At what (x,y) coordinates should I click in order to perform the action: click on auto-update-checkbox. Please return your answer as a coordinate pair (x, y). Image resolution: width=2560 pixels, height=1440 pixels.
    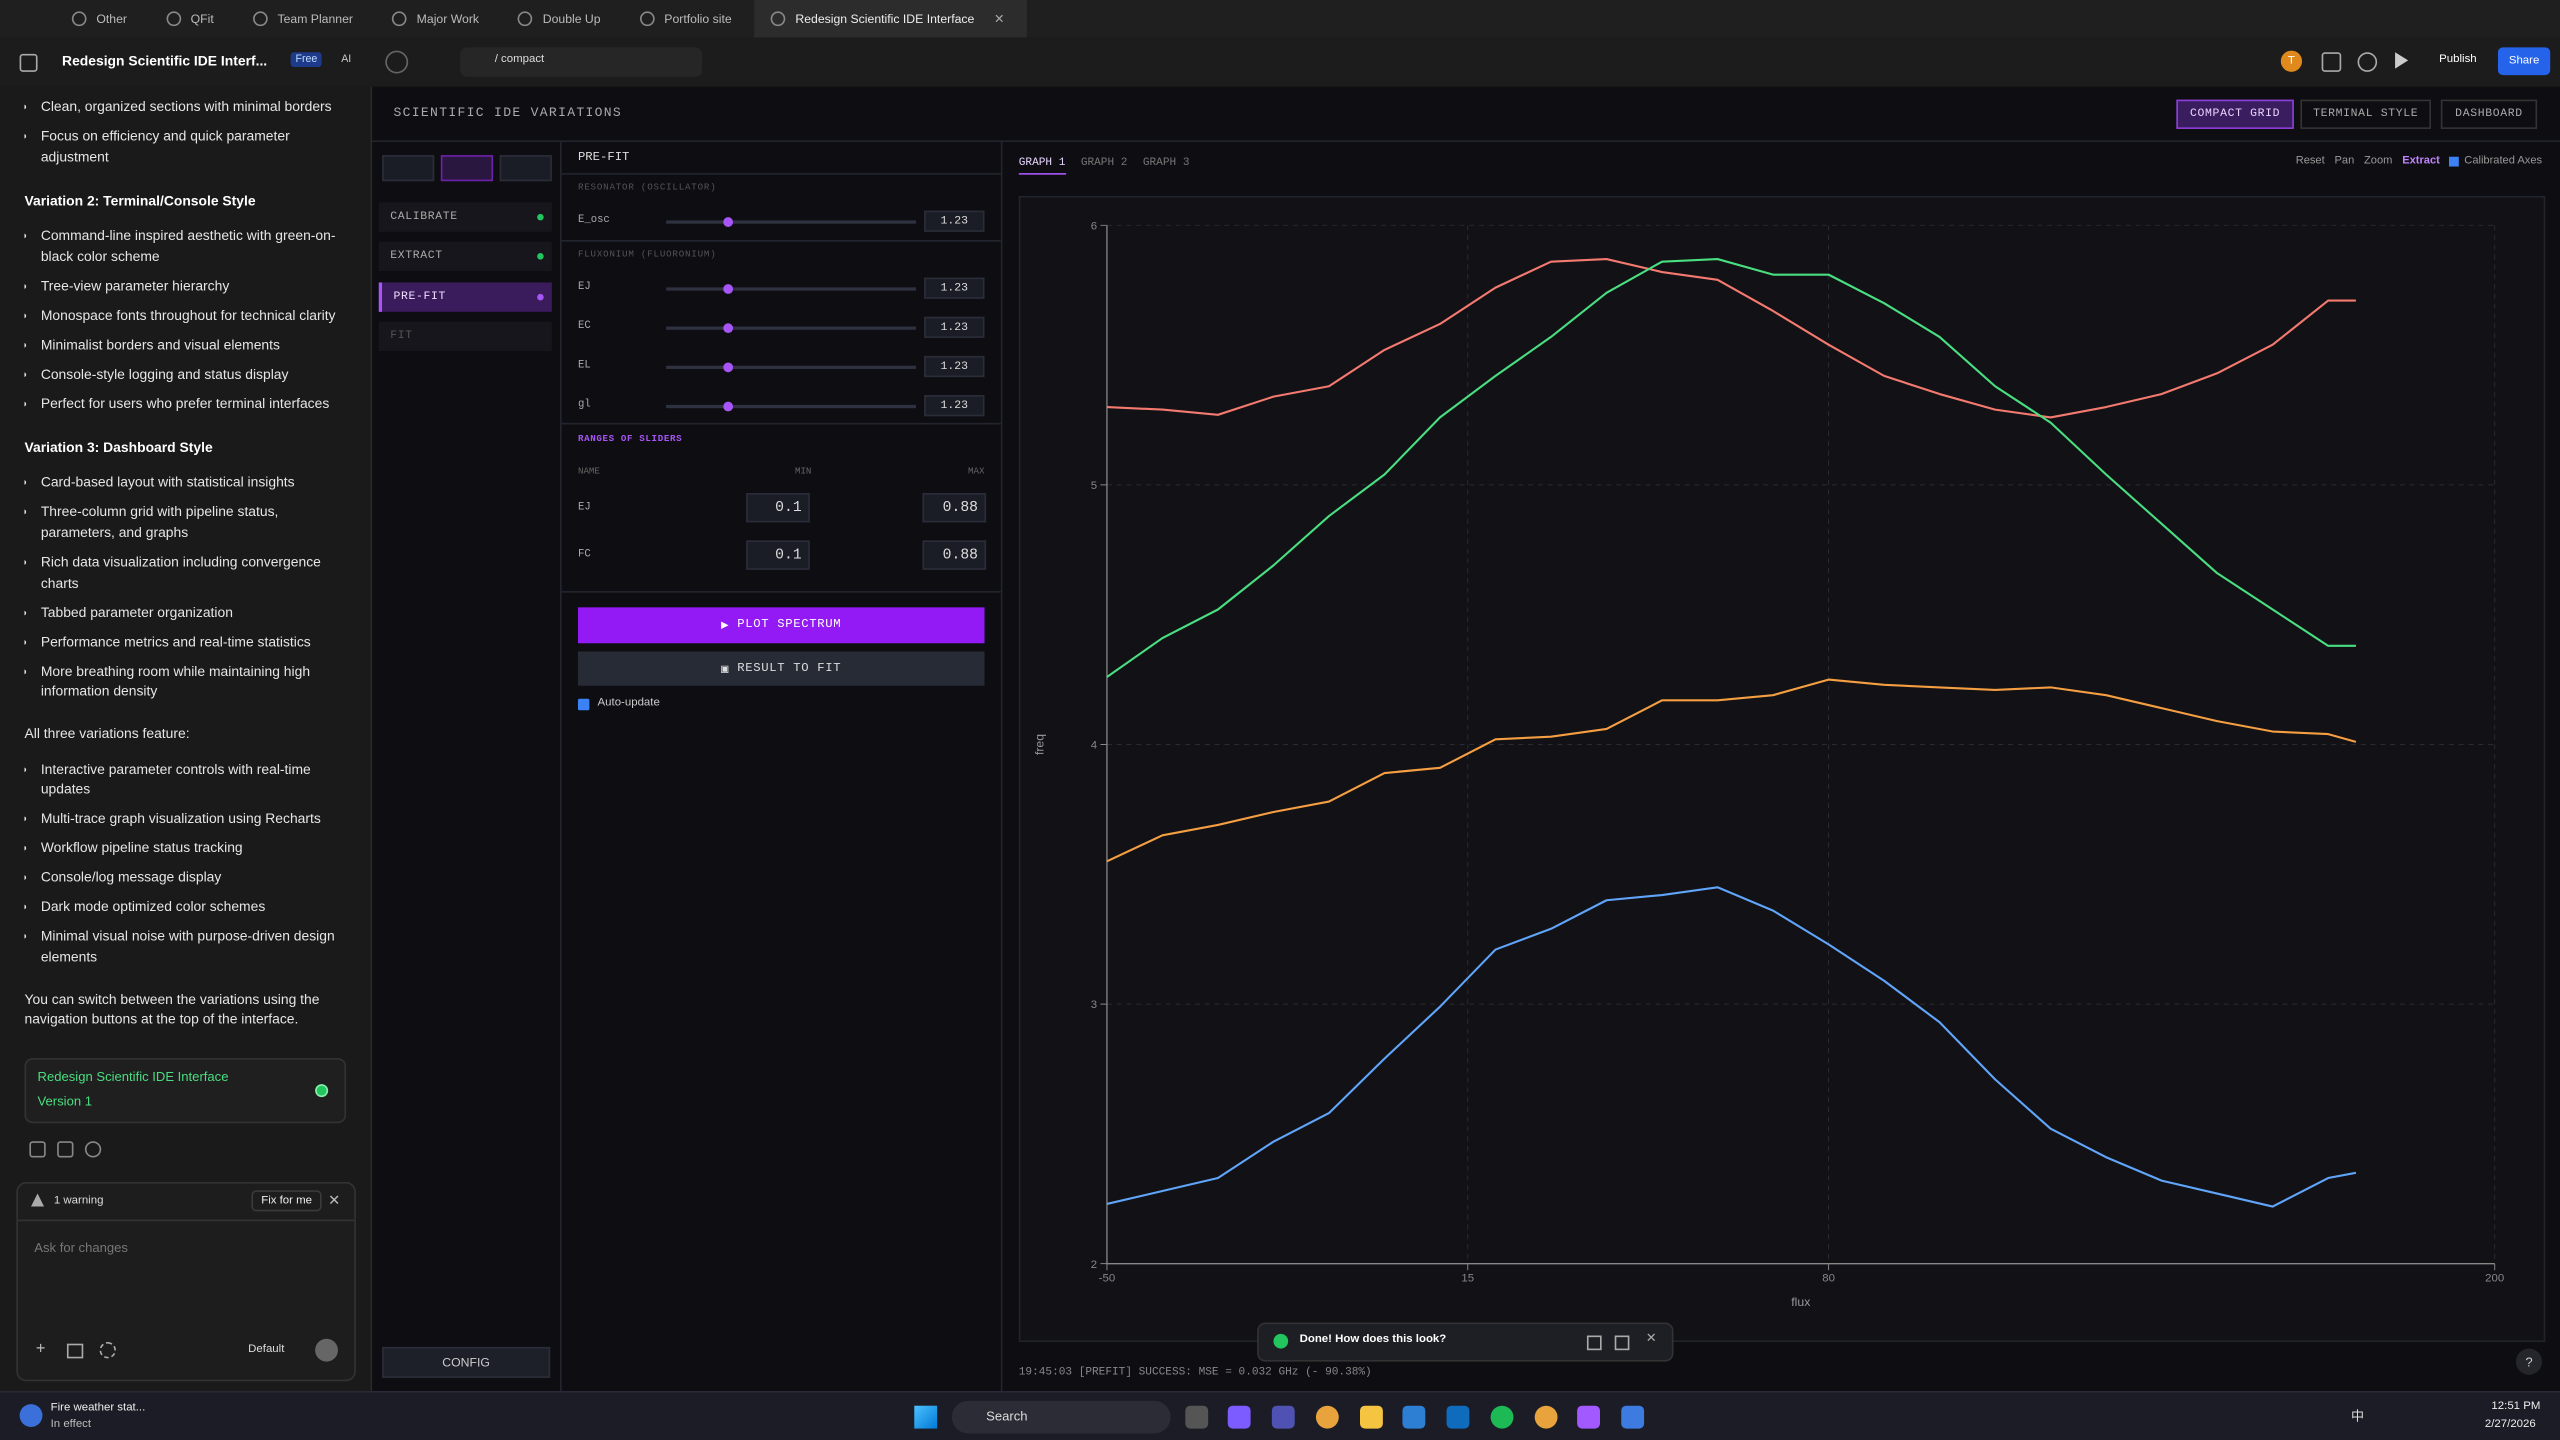
    Looking at the image, I should click on (583, 704).